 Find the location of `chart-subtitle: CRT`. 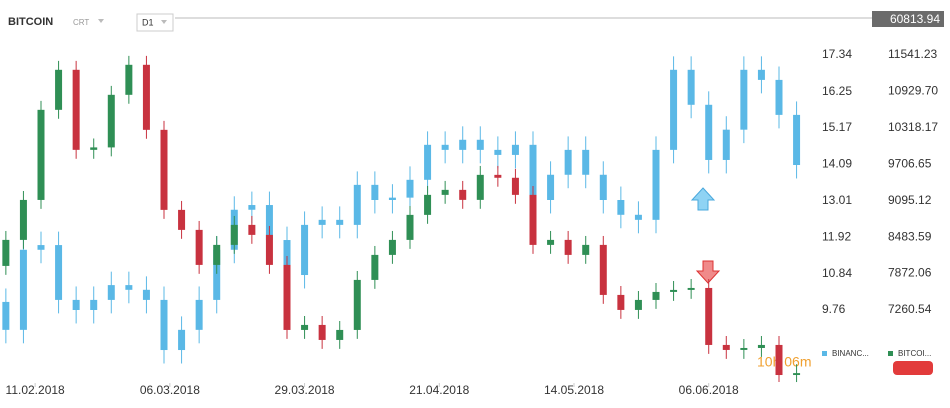

chart-subtitle: CRT is located at coordinates (81, 22).